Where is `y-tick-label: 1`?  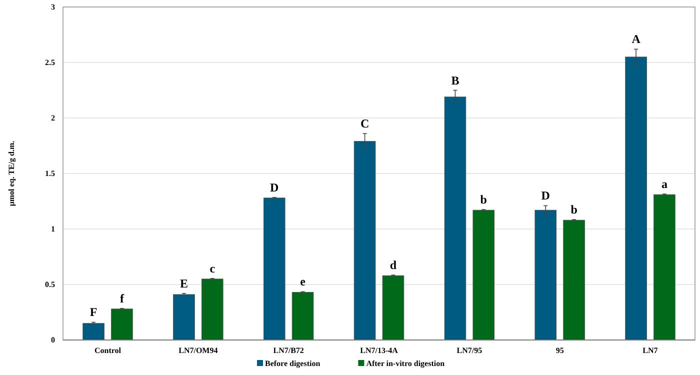 y-tick-label: 1 is located at coordinates (53, 229).